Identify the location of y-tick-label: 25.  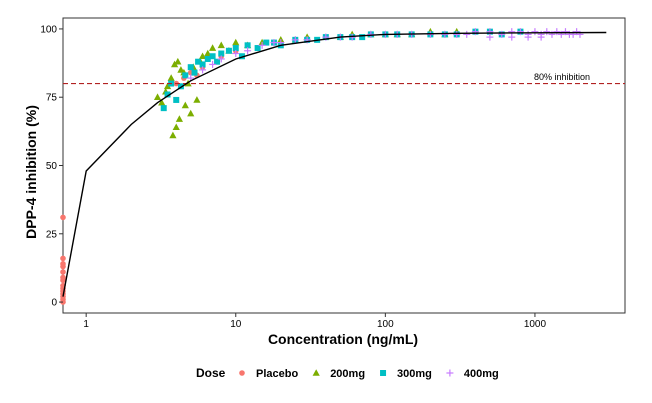
(52, 234).